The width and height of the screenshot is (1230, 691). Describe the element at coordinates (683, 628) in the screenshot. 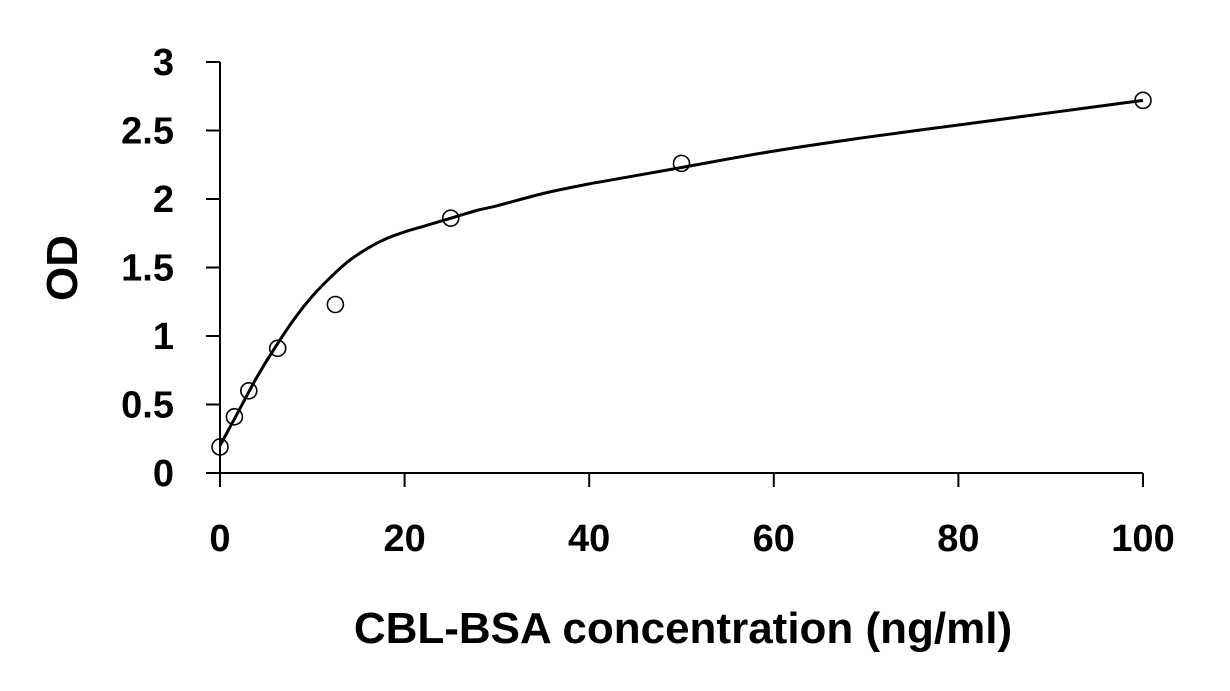

I see `x-axis-title: CBL-BSA concentration (ng/ml)` at that location.